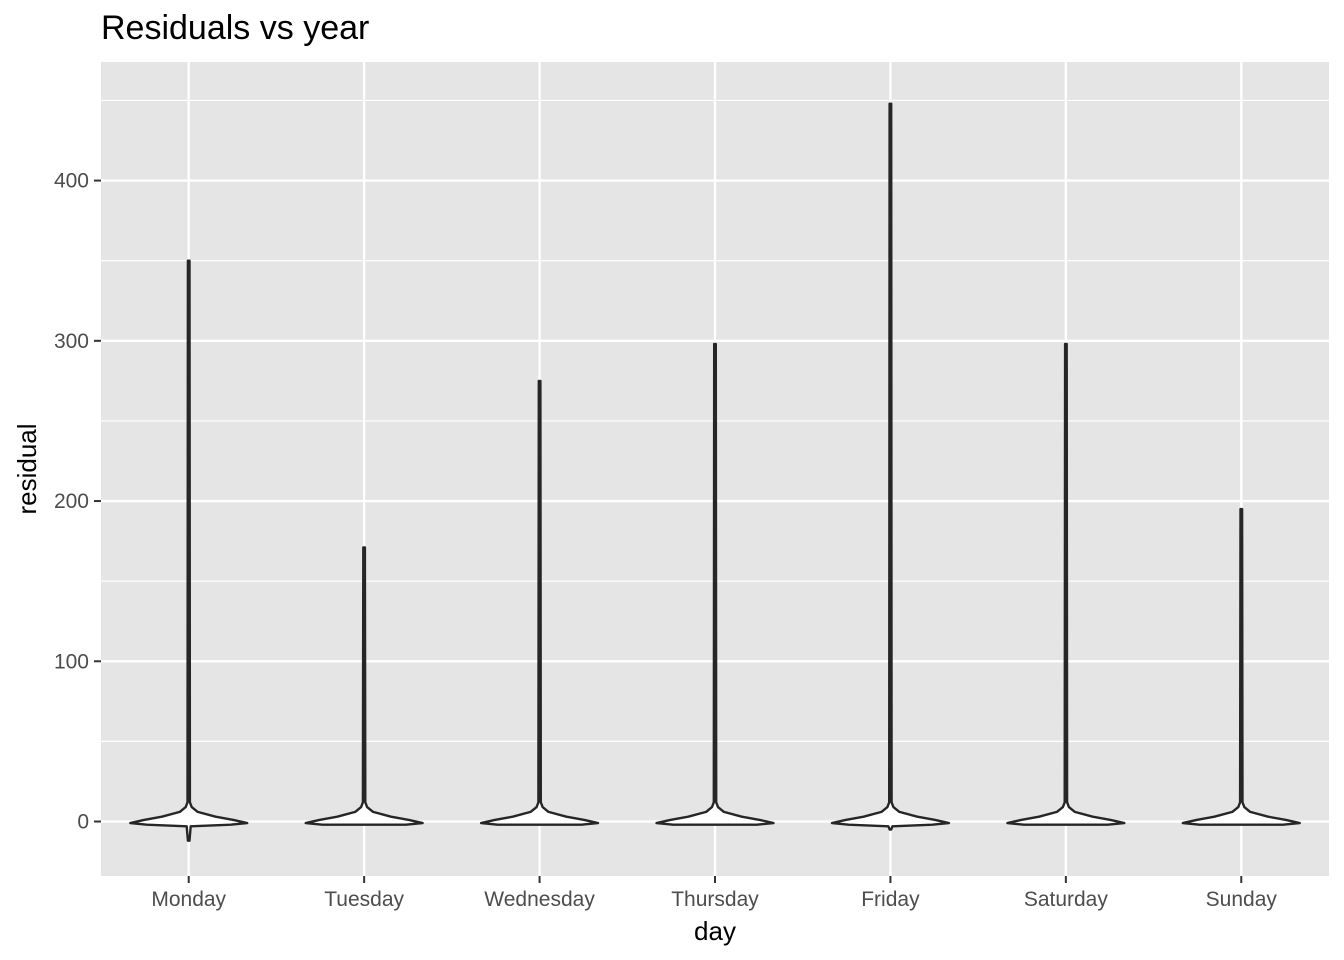 This screenshot has height=960, width=1344. What do you see at coordinates (188, 899) in the screenshot?
I see `x-tick-label-monday: Monday` at bounding box center [188, 899].